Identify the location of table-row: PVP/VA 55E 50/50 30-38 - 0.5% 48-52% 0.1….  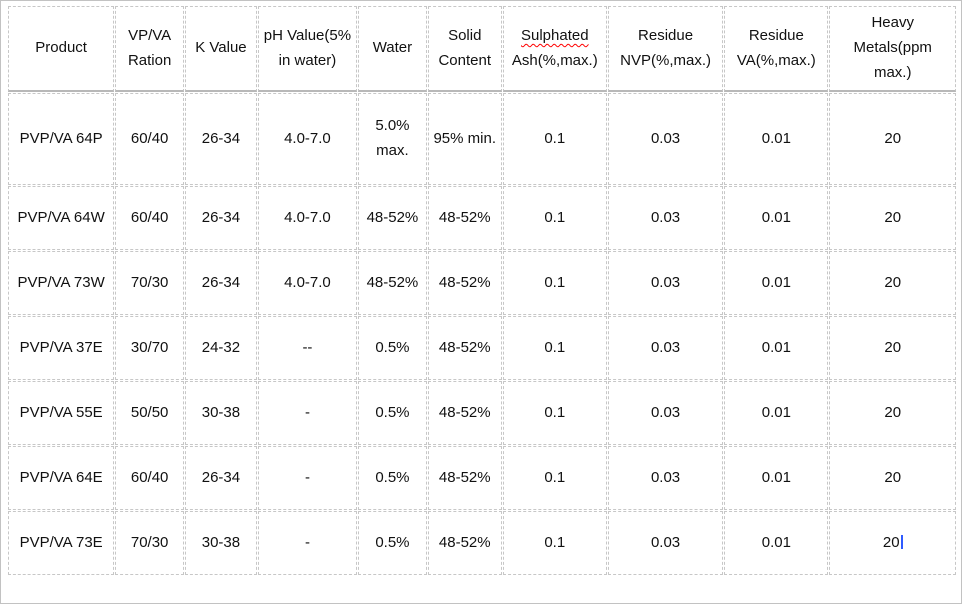
(482, 413).